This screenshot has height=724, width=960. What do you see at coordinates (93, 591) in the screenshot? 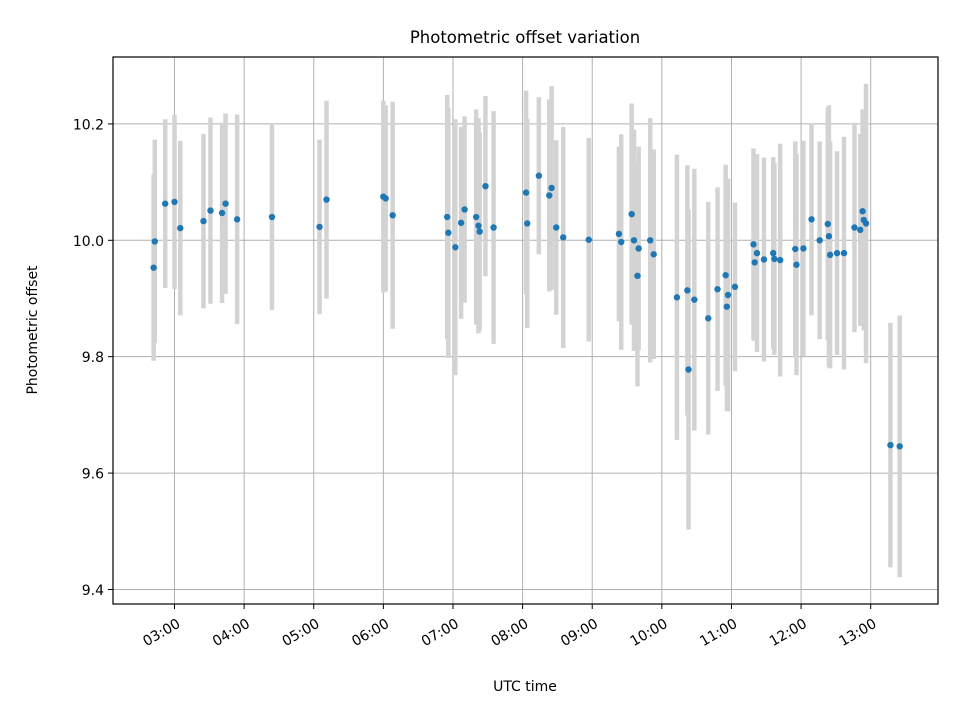
I see `y-tick-label: 9.4` at bounding box center [93, 591].